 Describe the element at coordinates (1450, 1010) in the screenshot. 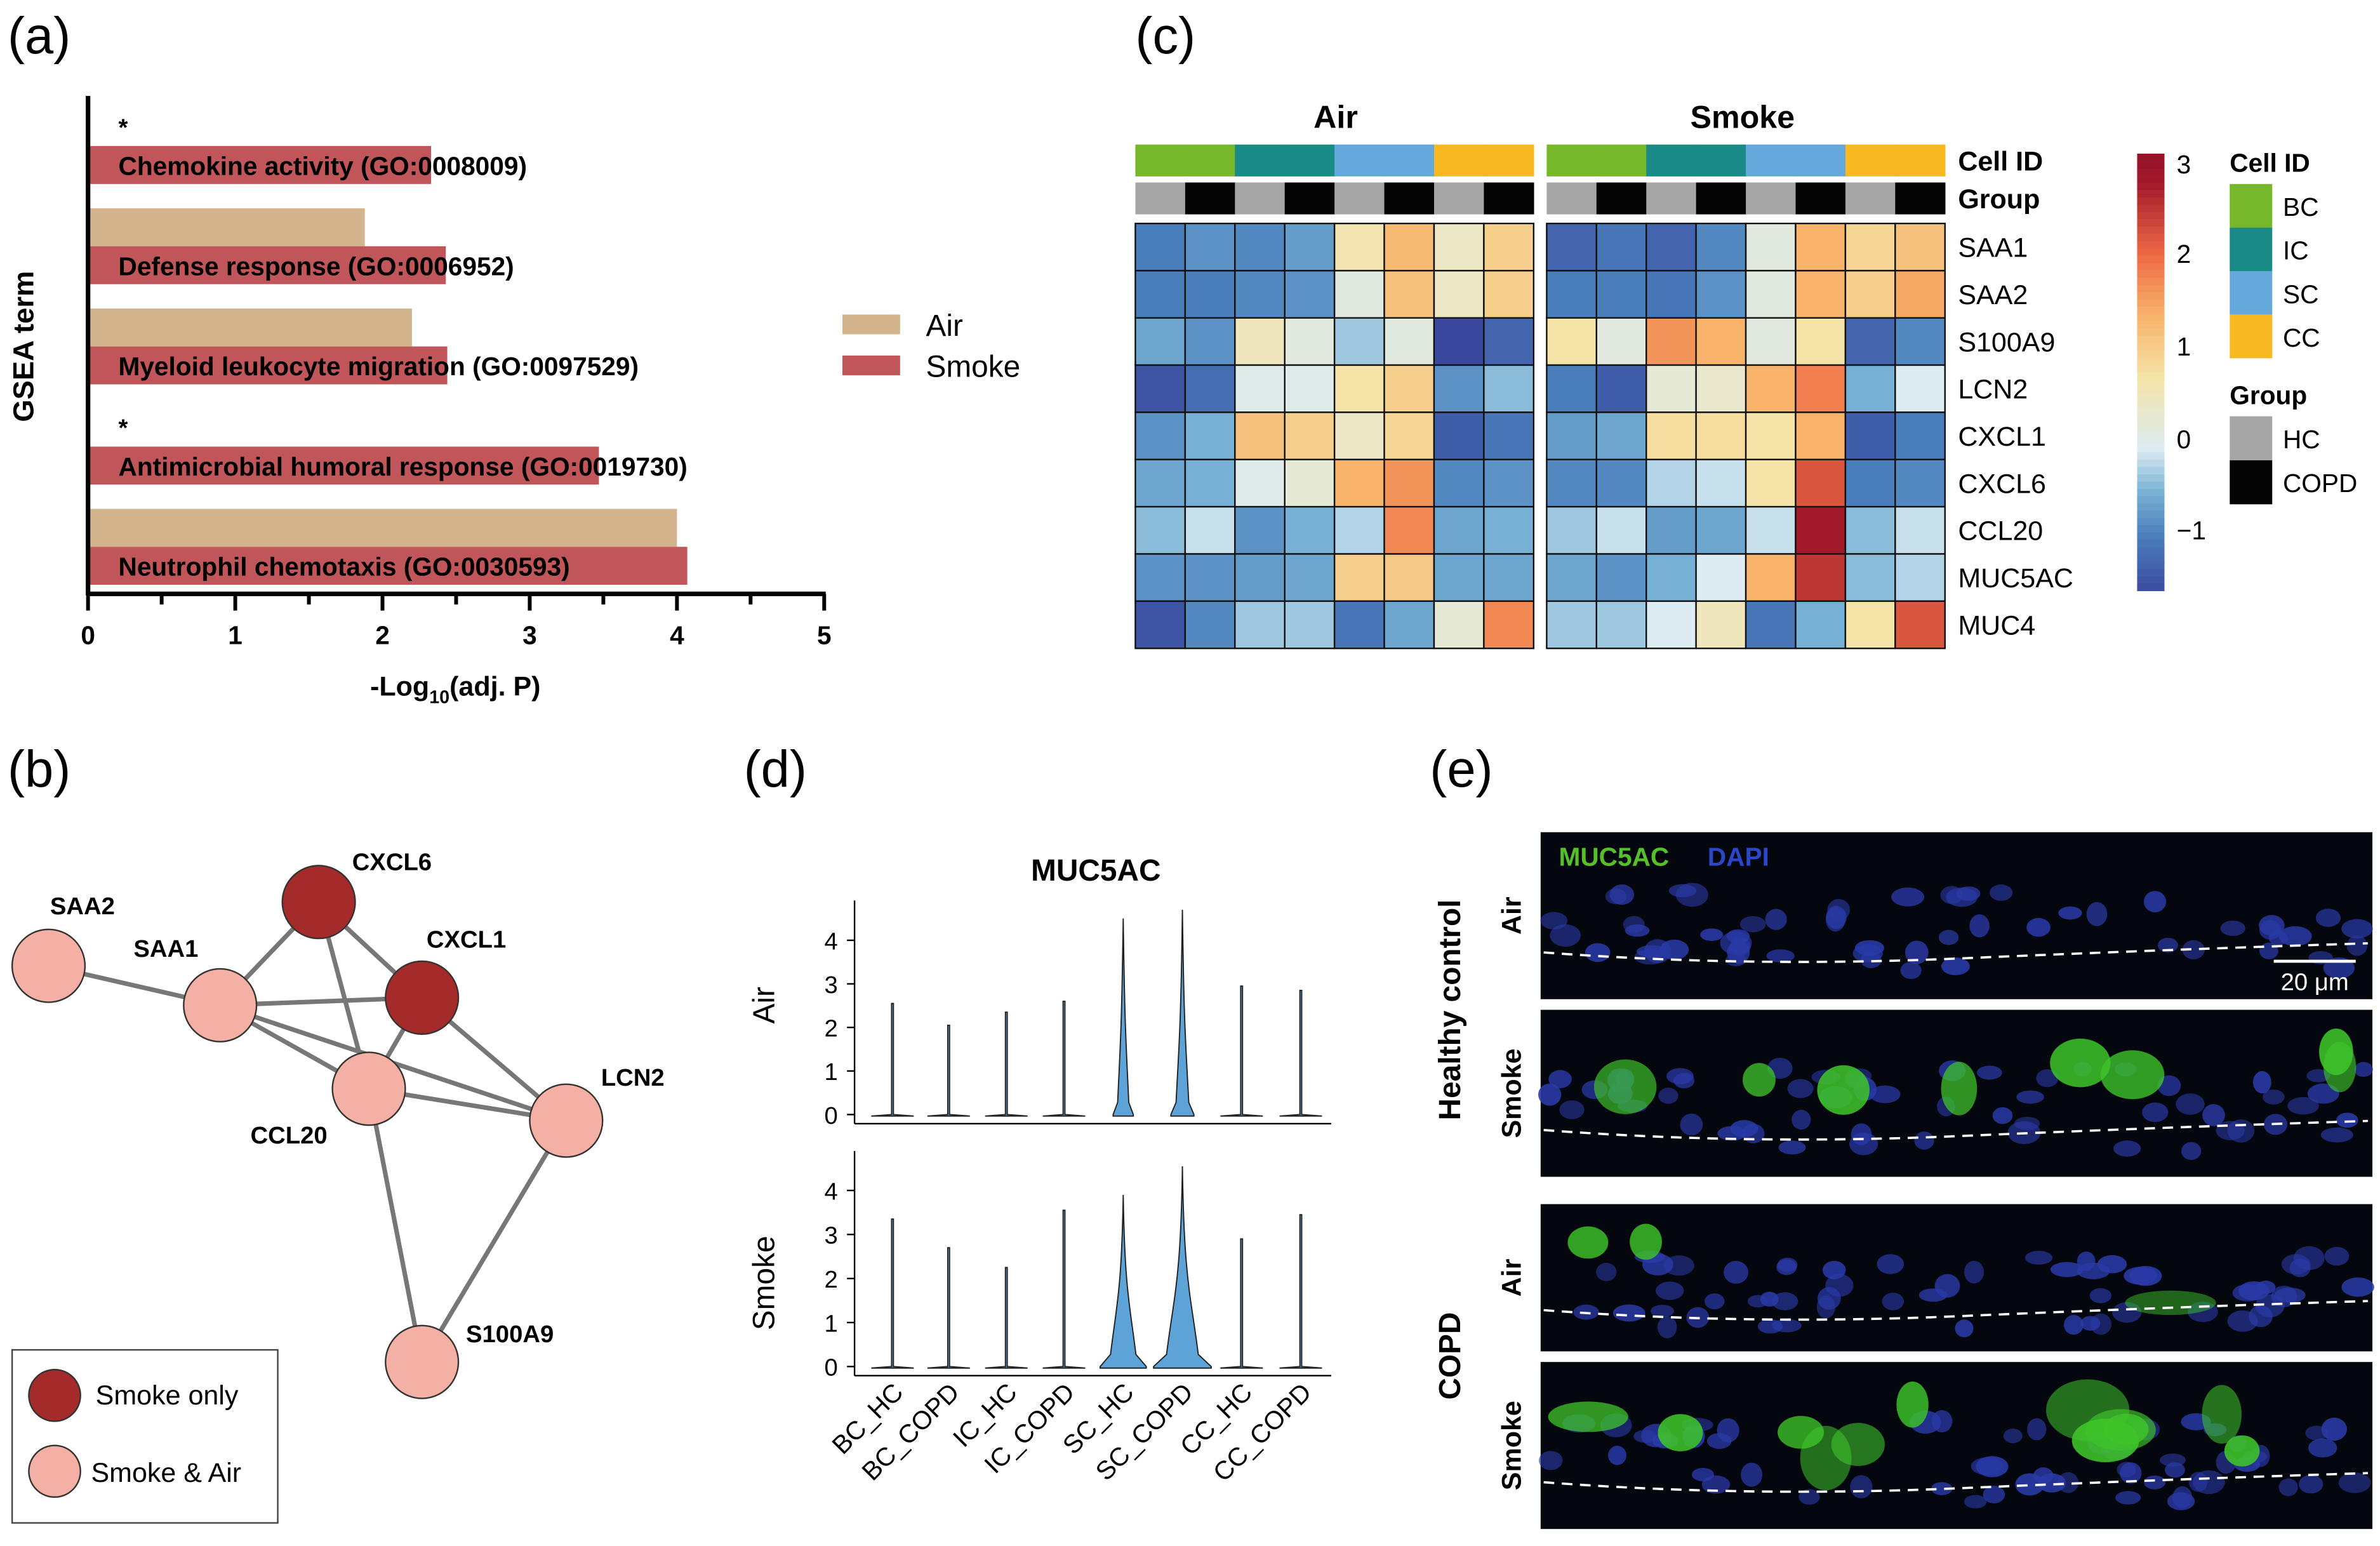

I see `label-healthy-control: Healthy control` at that location.